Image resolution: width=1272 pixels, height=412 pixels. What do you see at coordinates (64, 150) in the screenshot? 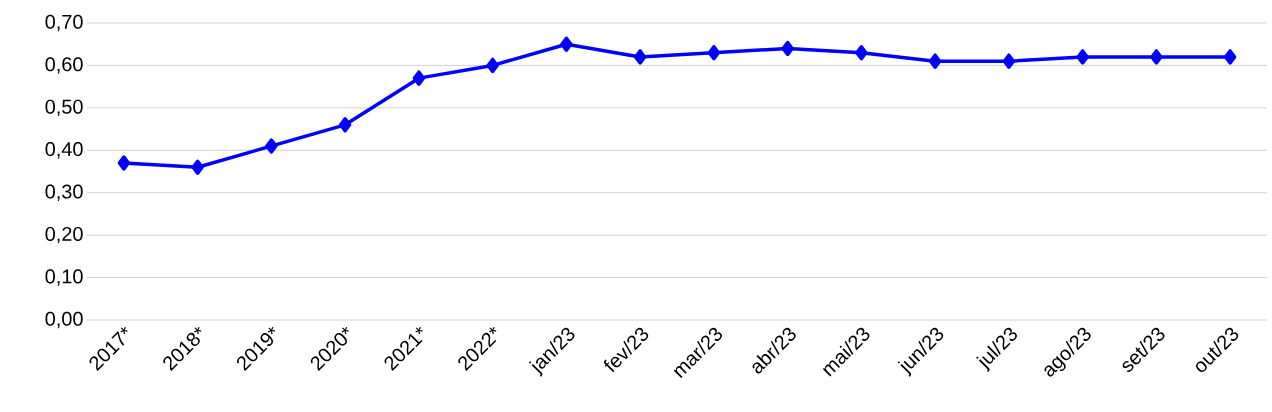
I see `y-tick-label: 0,40` at bounding box center [64, 150].